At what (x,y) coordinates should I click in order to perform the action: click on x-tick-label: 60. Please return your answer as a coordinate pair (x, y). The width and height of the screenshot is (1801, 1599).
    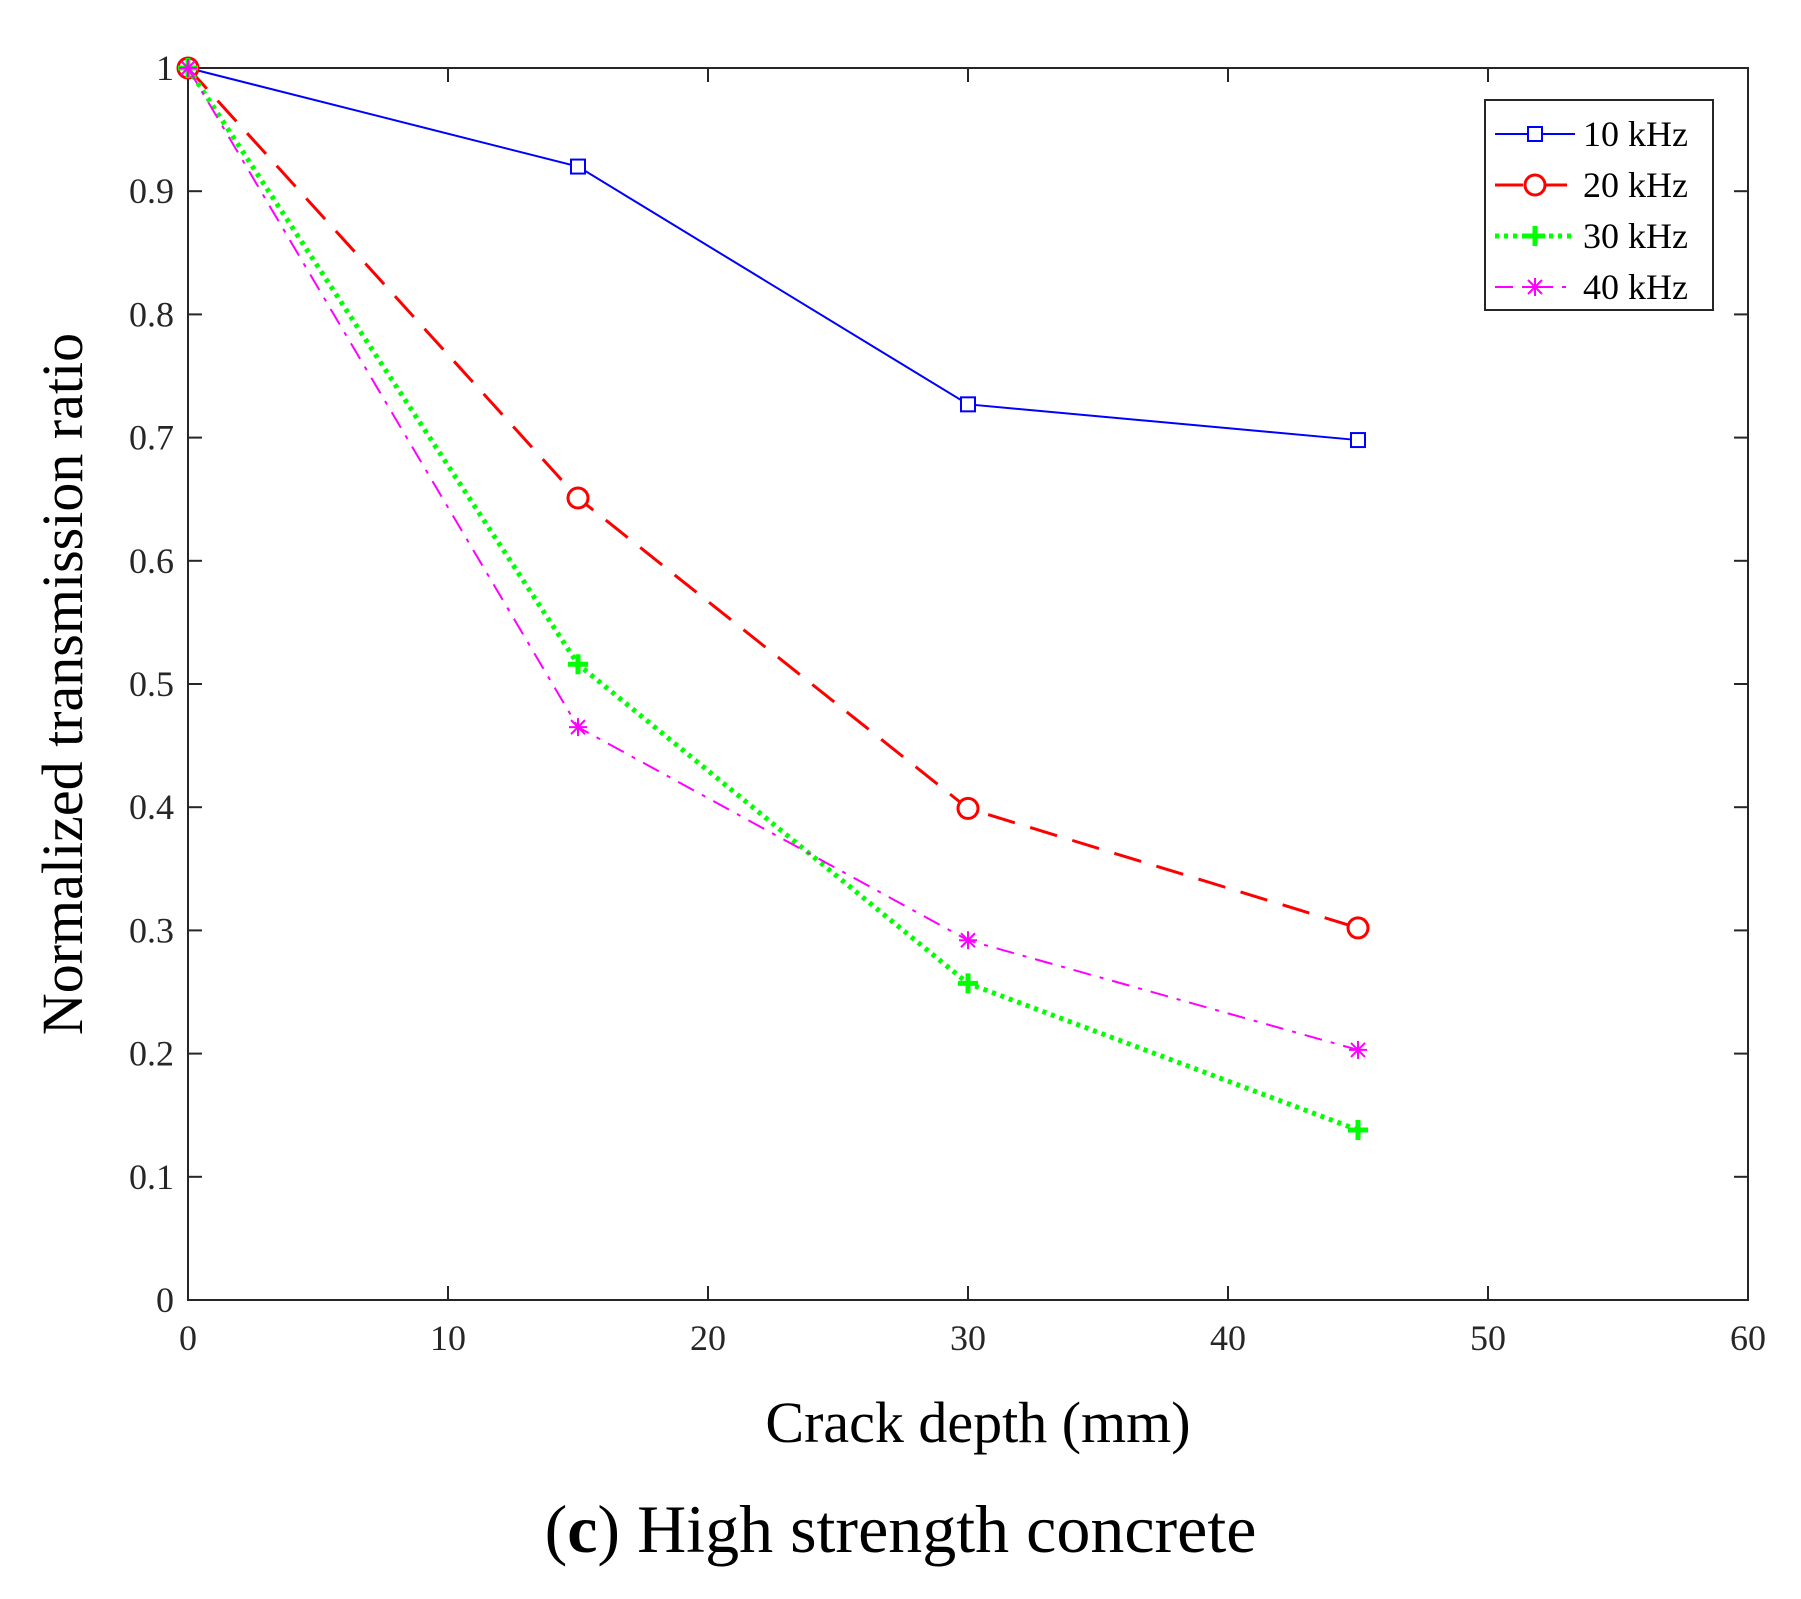
    Looking at the image, I should click on (1748, 1338).